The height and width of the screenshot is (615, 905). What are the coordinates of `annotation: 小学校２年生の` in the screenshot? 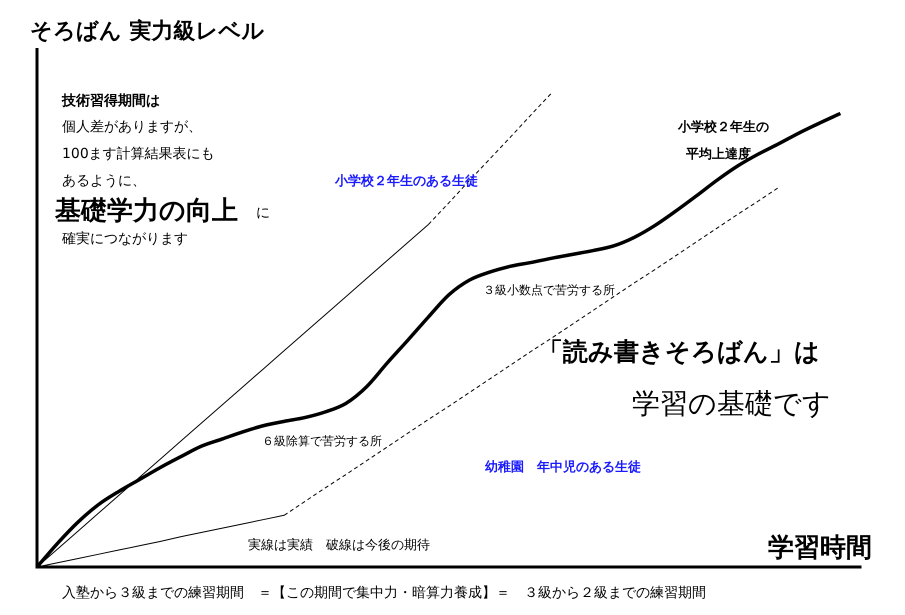 It's located at (723, 127).